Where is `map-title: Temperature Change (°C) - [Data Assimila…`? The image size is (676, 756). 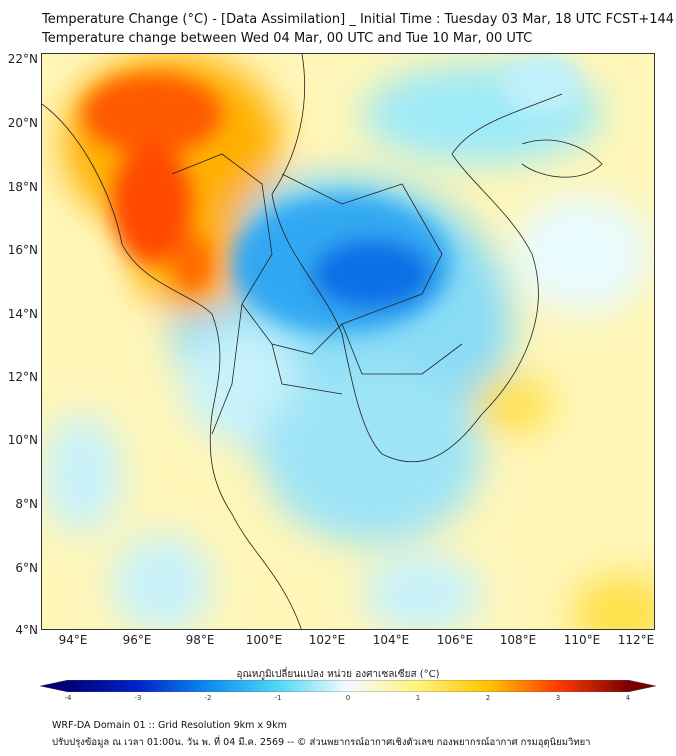 map-title: Temperature Change (°C) - [Data Assimila… is located at coordinates (358, 19).